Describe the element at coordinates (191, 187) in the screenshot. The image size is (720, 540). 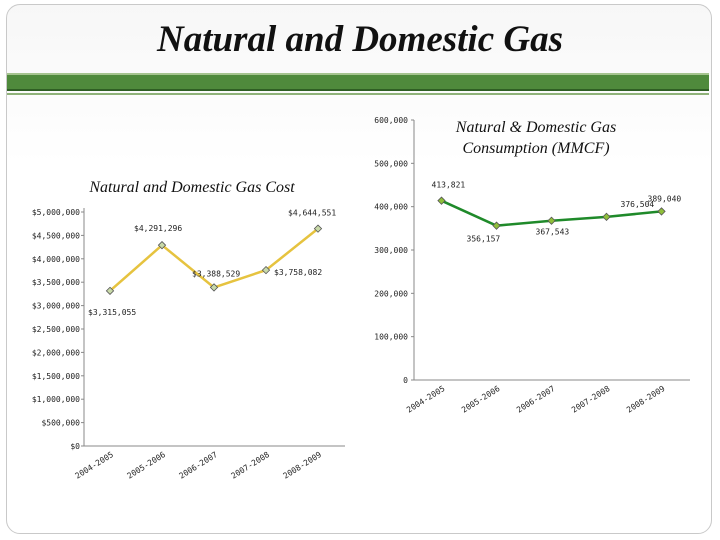
I see `cost-chart-title: Natural and Domestic Gas Cost` at that location.